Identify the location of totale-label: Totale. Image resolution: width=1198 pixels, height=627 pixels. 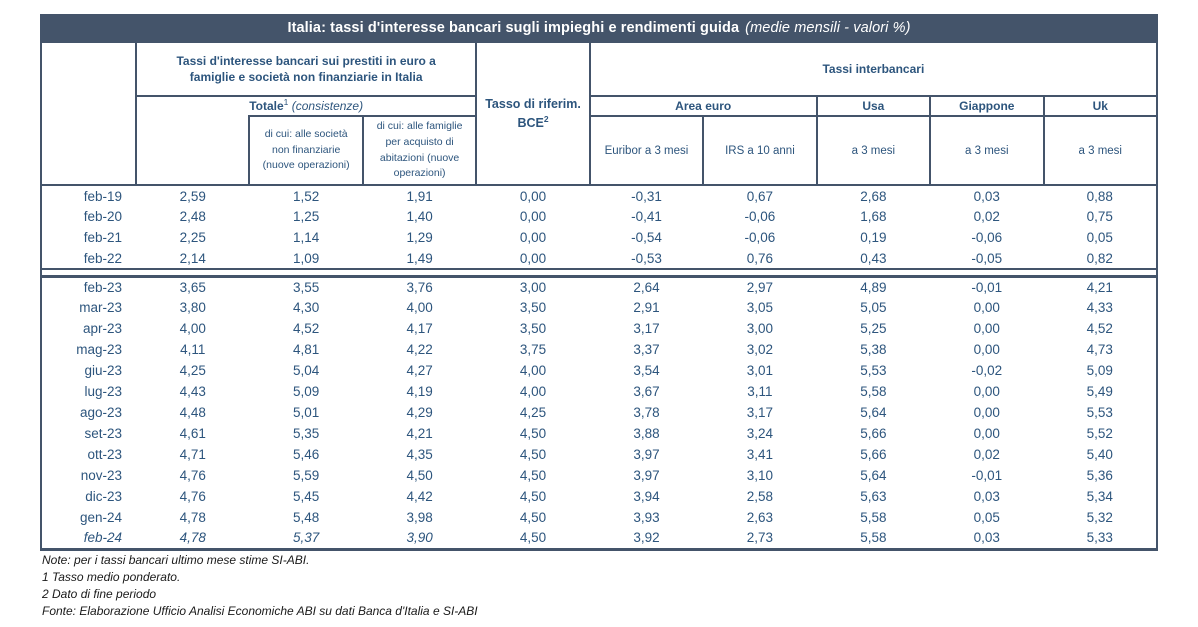
(266, 106).